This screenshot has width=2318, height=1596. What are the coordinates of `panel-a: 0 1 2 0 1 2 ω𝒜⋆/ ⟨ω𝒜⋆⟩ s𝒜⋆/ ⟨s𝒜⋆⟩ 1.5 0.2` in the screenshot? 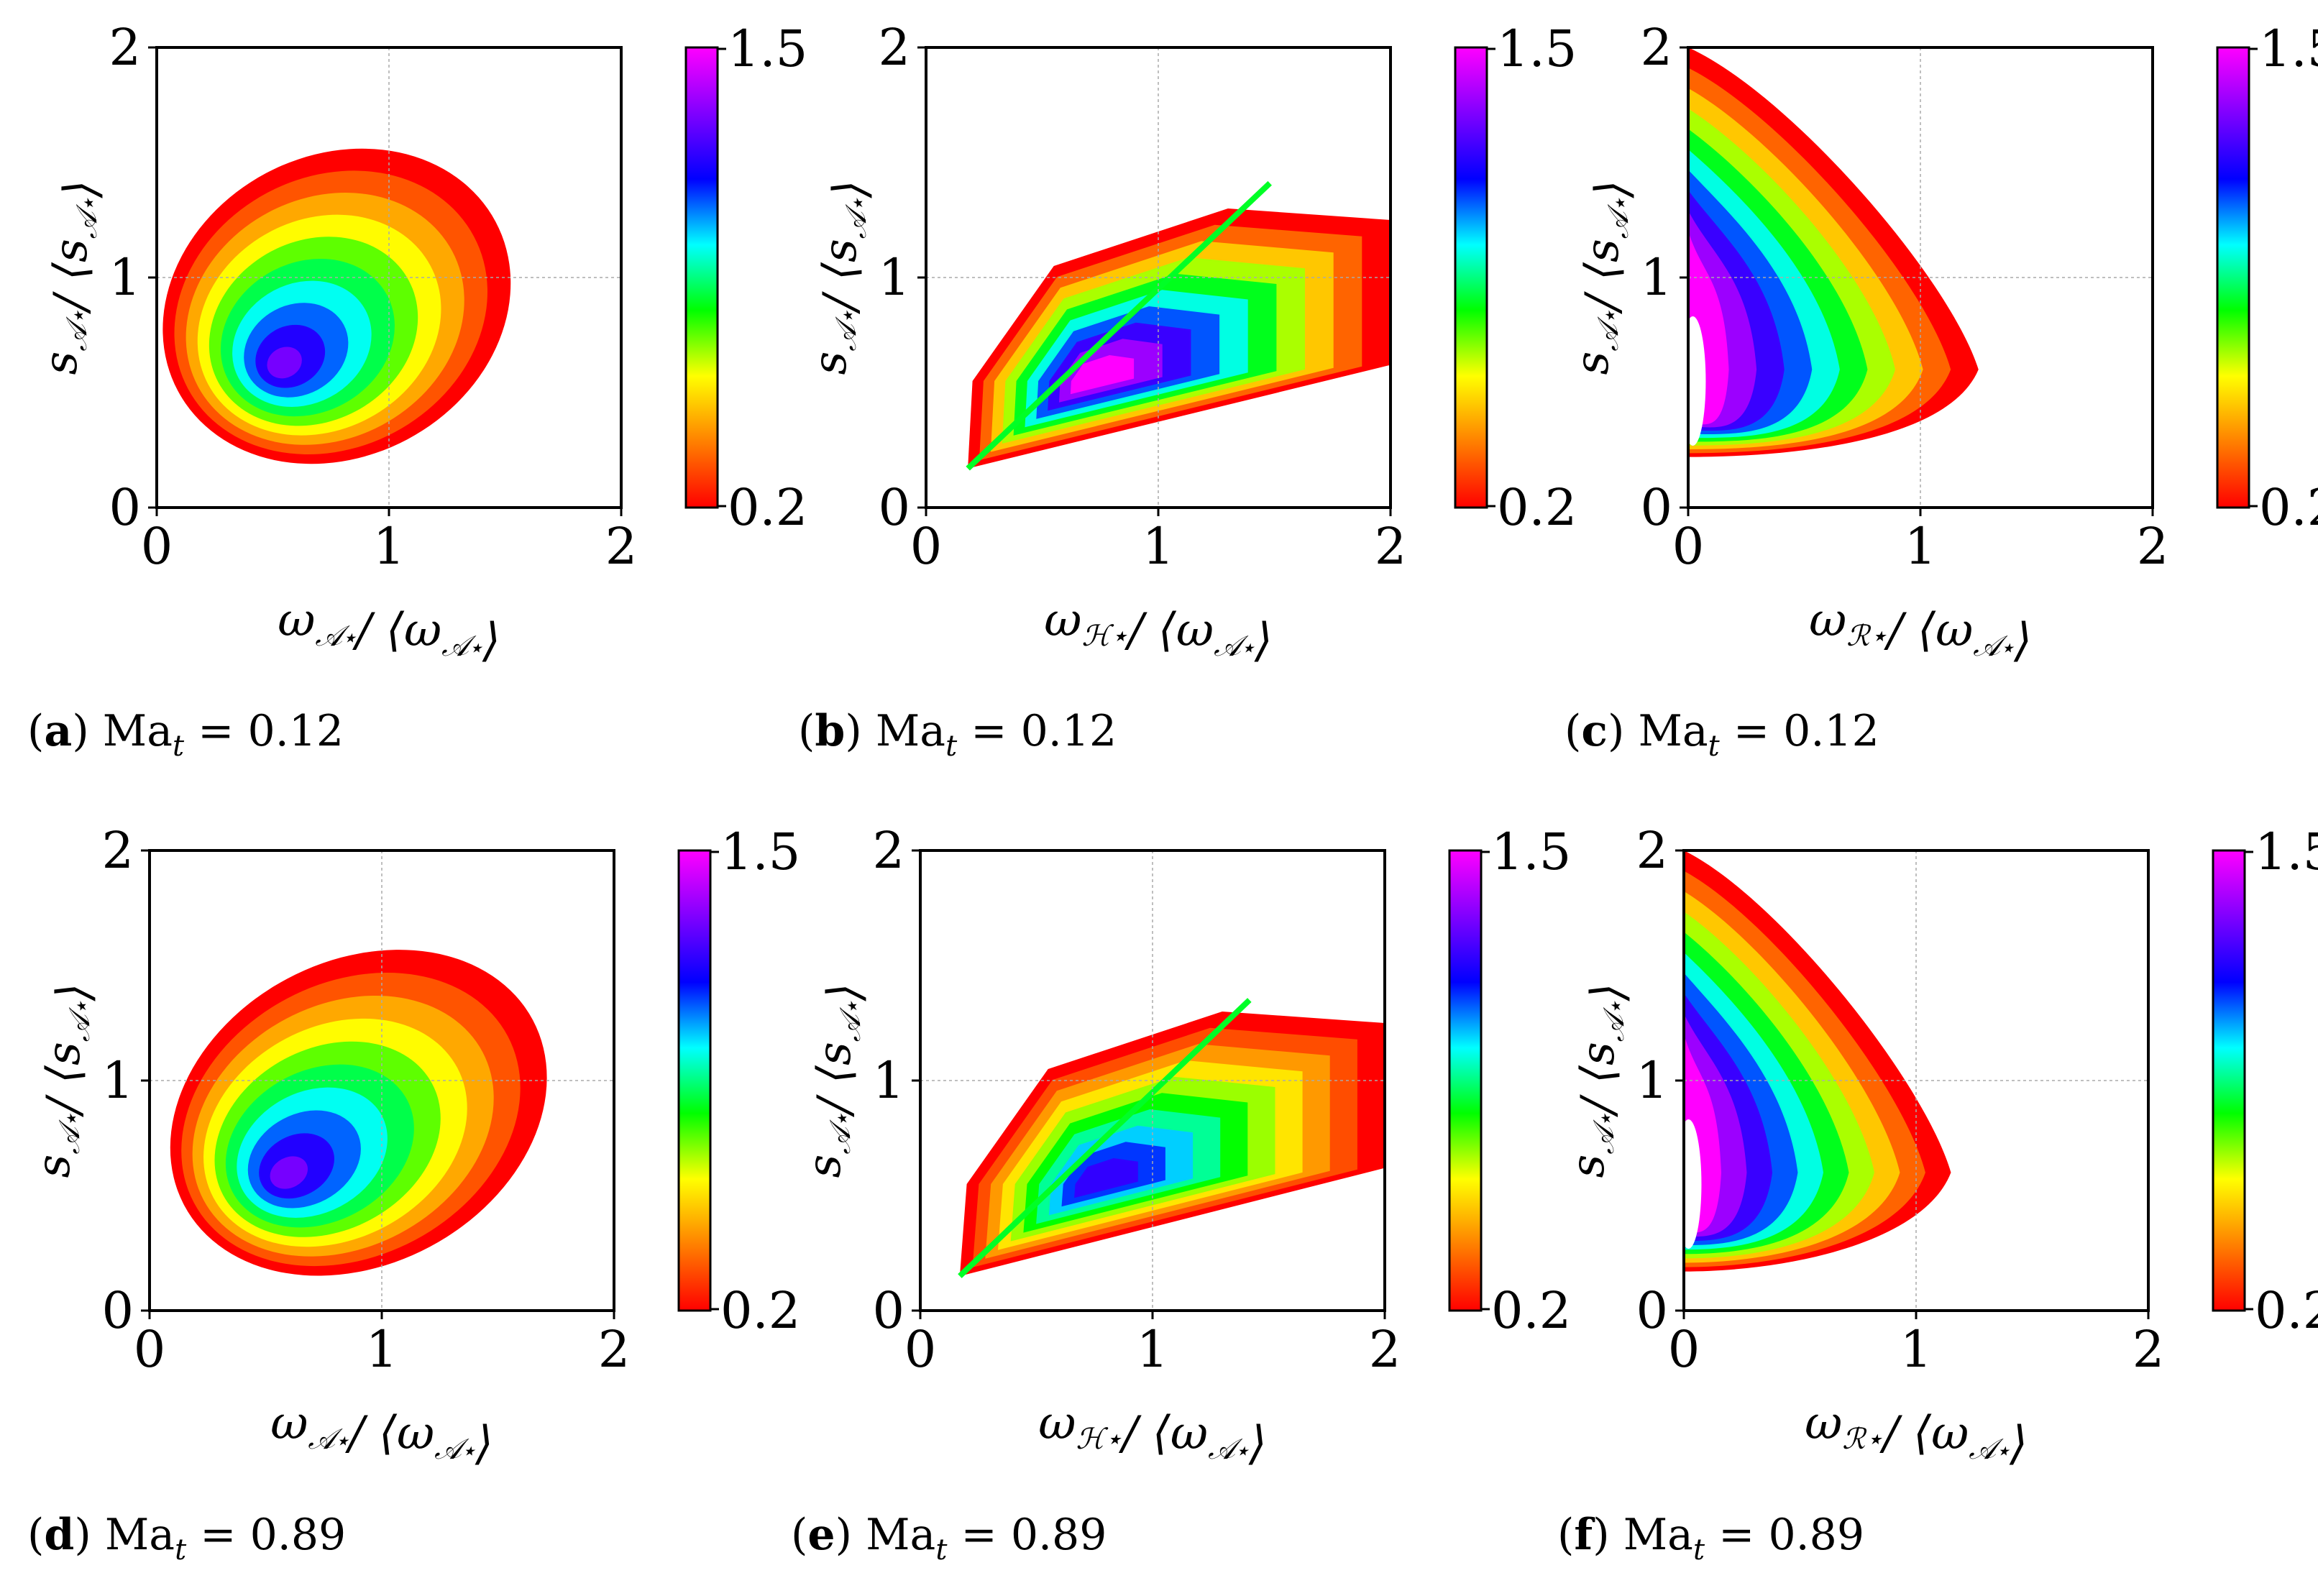 It's located at (421, 342).